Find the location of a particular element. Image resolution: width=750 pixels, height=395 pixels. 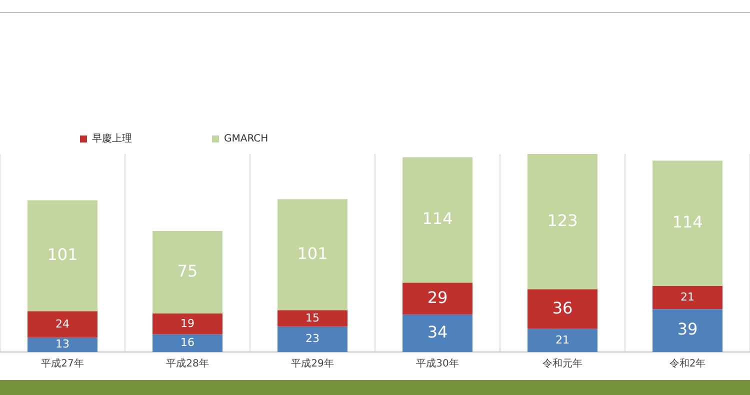

data-label: 29 is located at coordinates (437, 297).